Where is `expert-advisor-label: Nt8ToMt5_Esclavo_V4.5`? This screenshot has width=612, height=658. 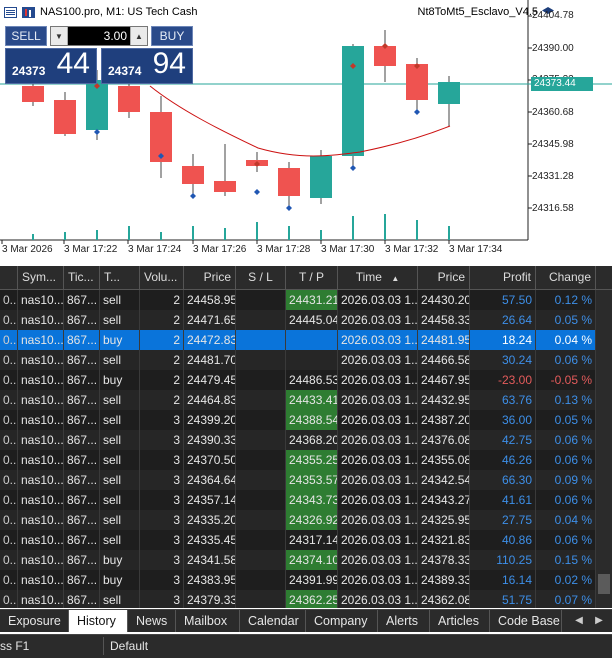
expert-advisor-label: Nt8ToMt5_Esclavo_V4.5 is located at coordinates (486, 12).